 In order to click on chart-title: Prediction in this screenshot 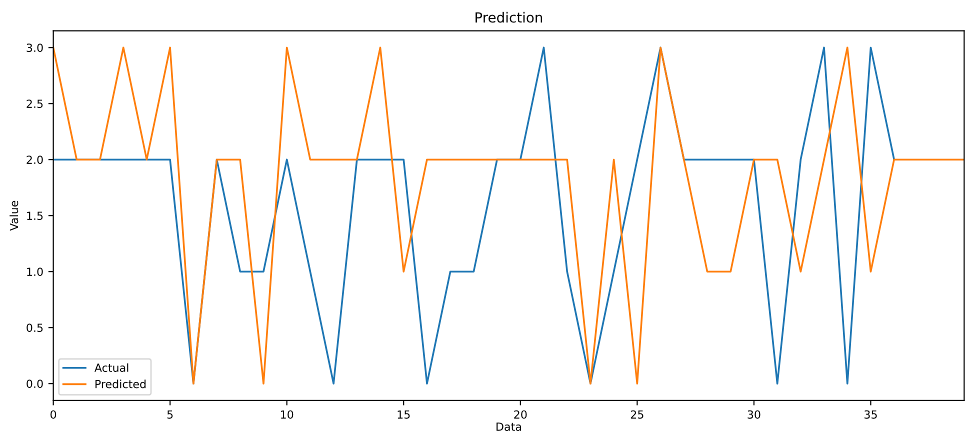, I will do `click(509, 17)`.